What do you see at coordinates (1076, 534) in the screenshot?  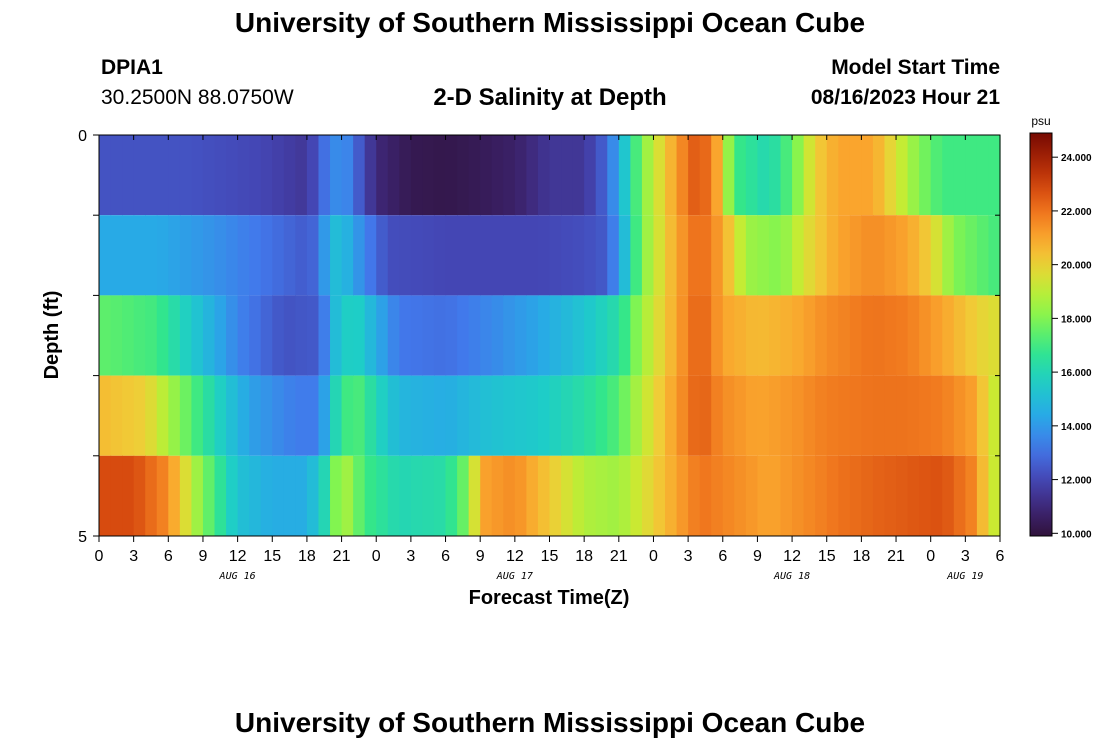 I see `colorbar-tick-label: 10.000` at bounding box center [1076, 534].